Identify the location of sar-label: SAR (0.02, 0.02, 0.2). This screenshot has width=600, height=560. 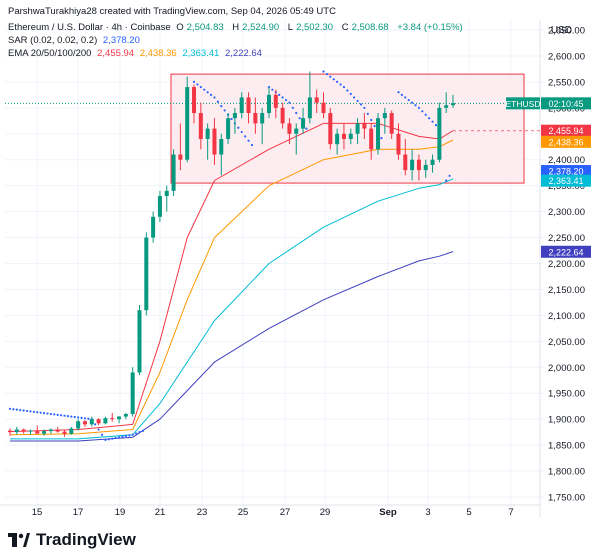
(53, 40).